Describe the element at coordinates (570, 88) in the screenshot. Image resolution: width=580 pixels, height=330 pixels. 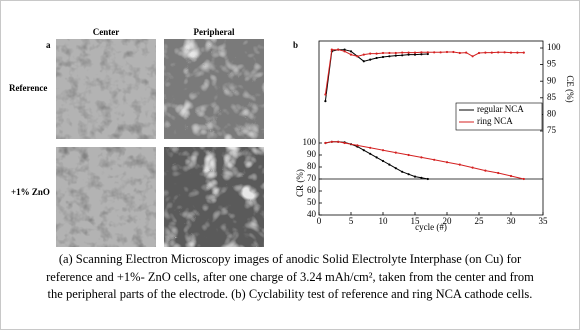
I see `y2-axis-label: CE (%)` at that location.